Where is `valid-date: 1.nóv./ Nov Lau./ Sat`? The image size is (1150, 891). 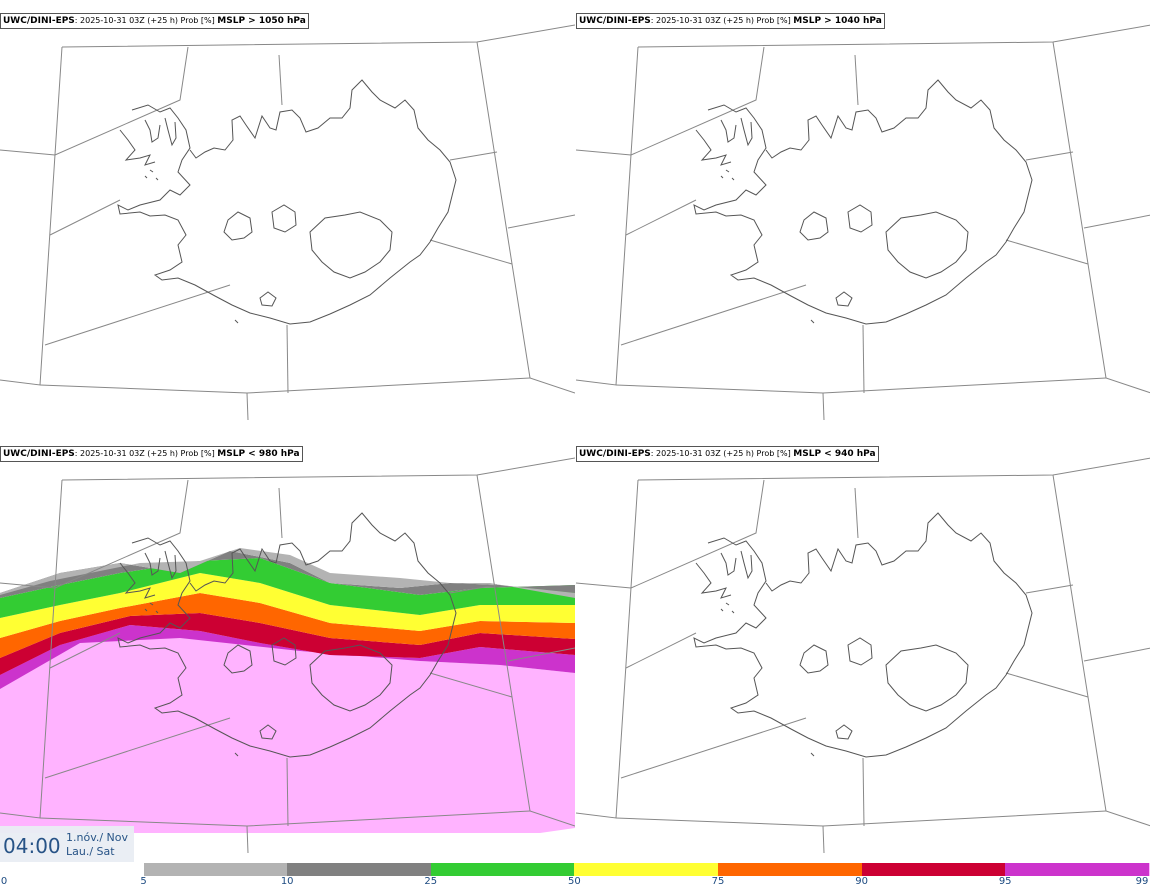 valid-date: 1.nóv./ Nov Lau./ Sat is located at coordinates (97, 845).